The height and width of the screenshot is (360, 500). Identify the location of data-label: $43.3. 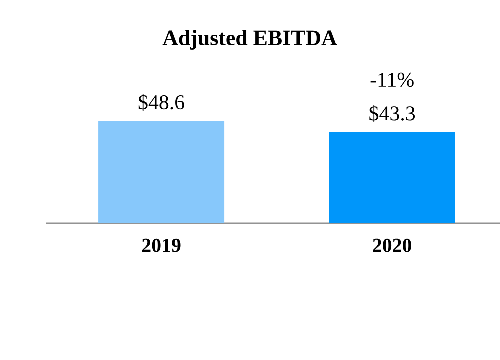
(393, 113).